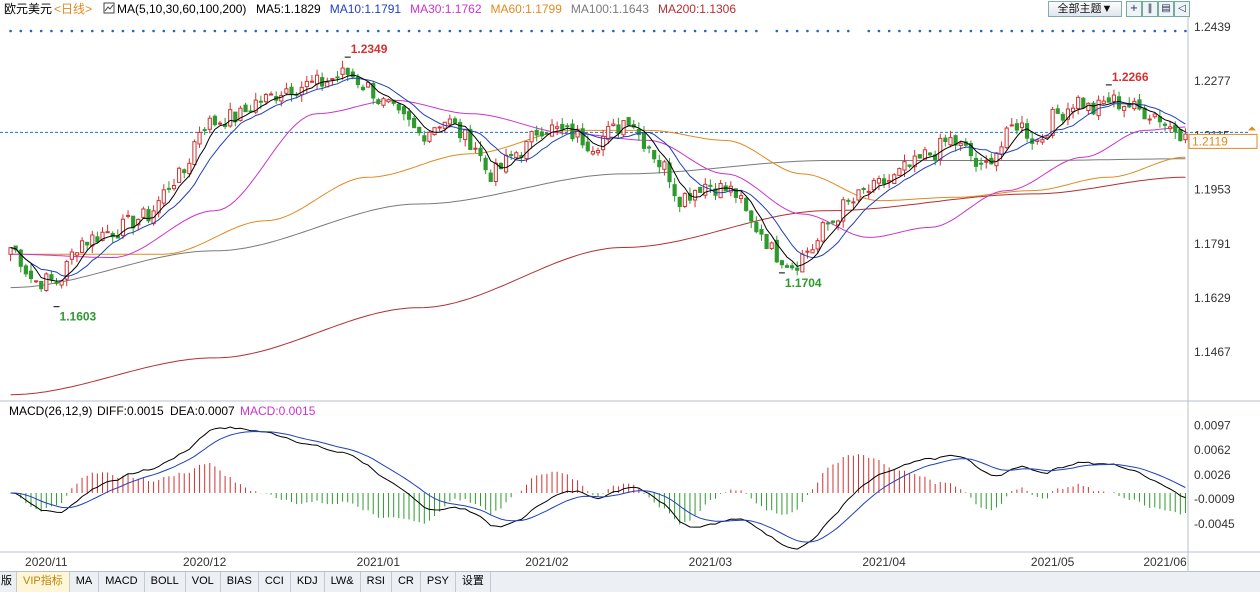 The image size is (1260, 592). What do you see at coordinates (1085, 9) in the screenshot?
I see `theme-dropdown: 全部主题▼` at bounding box center [1085, 9].